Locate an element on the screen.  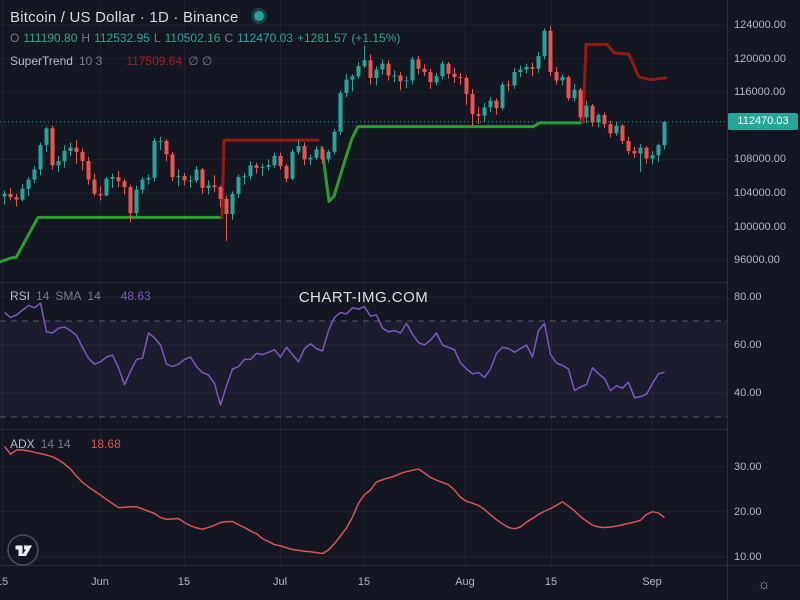
current-price-badge: 112470.03 is located at coordinates (763, 121).